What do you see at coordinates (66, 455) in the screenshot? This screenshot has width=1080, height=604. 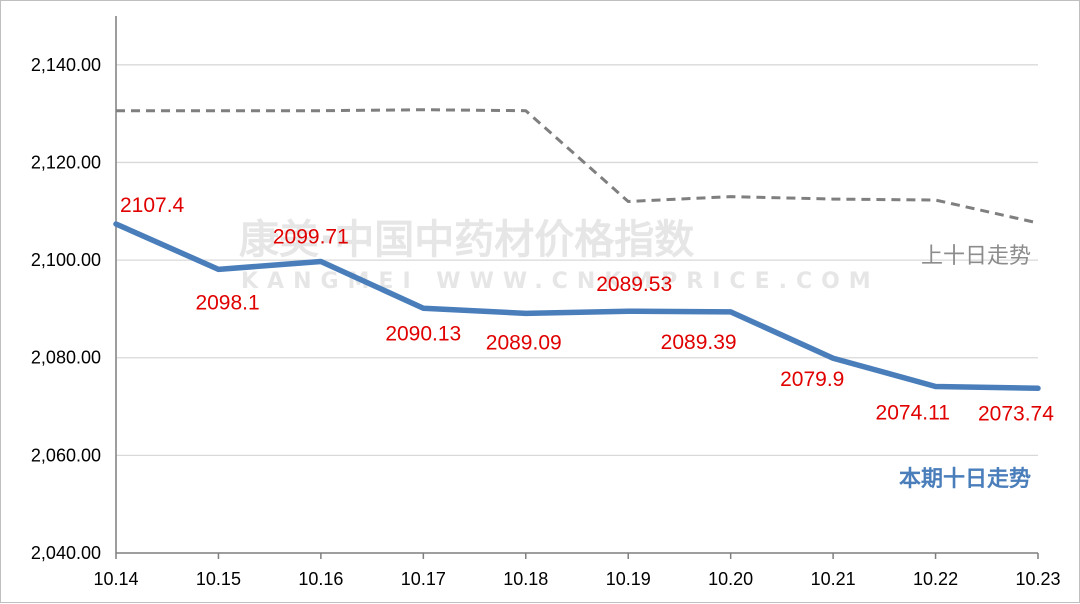 I see `y-tick-label: 2,060.00` at bounding box center [66, 455].